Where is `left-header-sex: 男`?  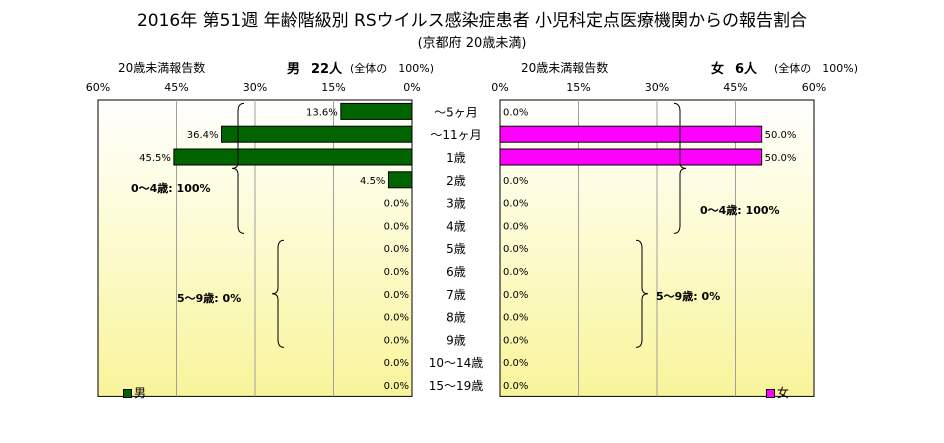 left-header-sex: 男 is located at coordinates (294, 69).